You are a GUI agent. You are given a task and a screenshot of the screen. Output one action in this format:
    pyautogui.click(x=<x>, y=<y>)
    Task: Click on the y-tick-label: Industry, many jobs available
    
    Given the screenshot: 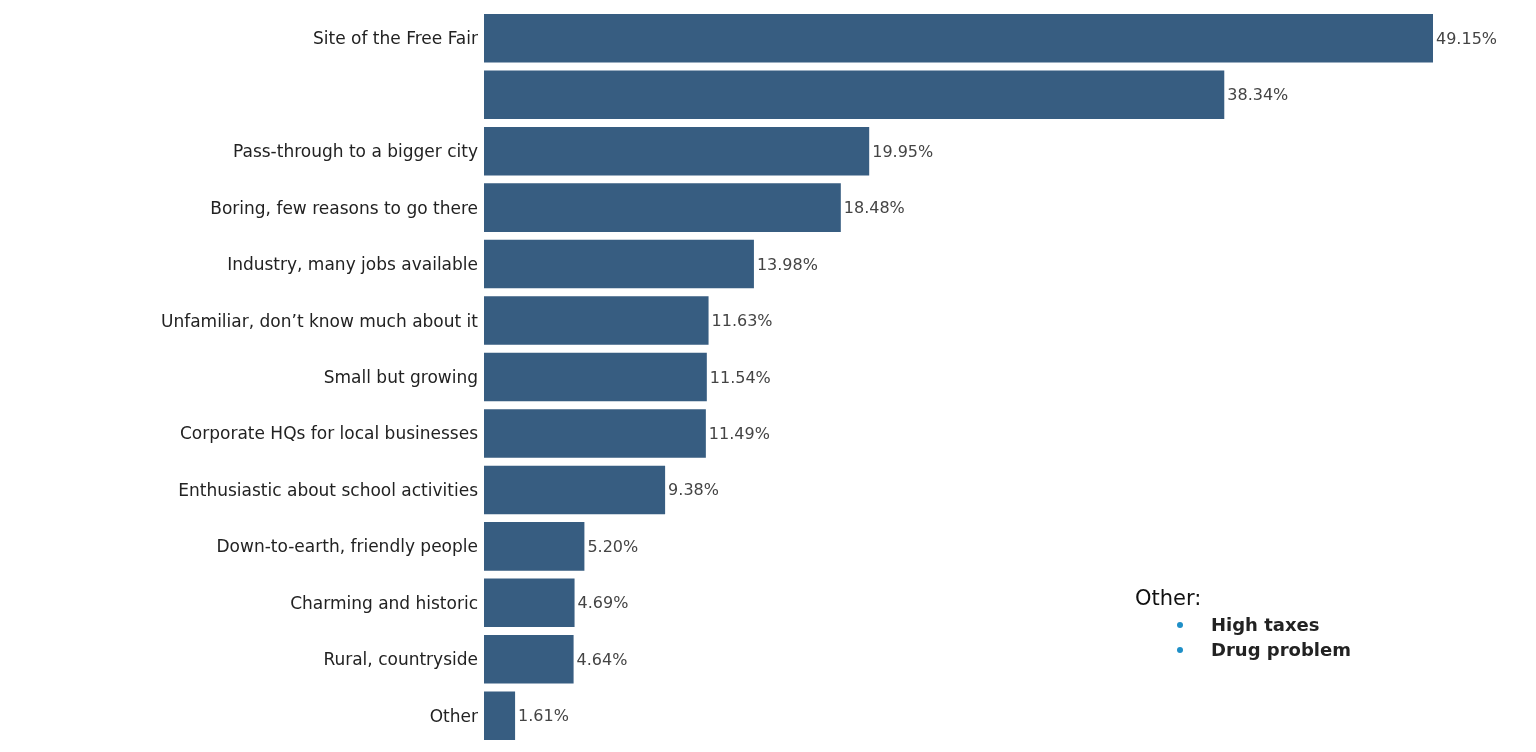 What is the action you would take?
    pyautogui.click(x=352, y=264)
    